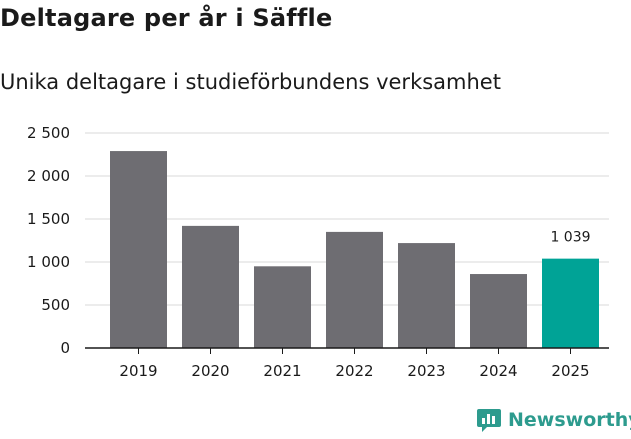 The image size is (631, 439). Describe the element at coordinates (570, 371) in the screenshot. I see `x-tick-label: 2025` at that location.